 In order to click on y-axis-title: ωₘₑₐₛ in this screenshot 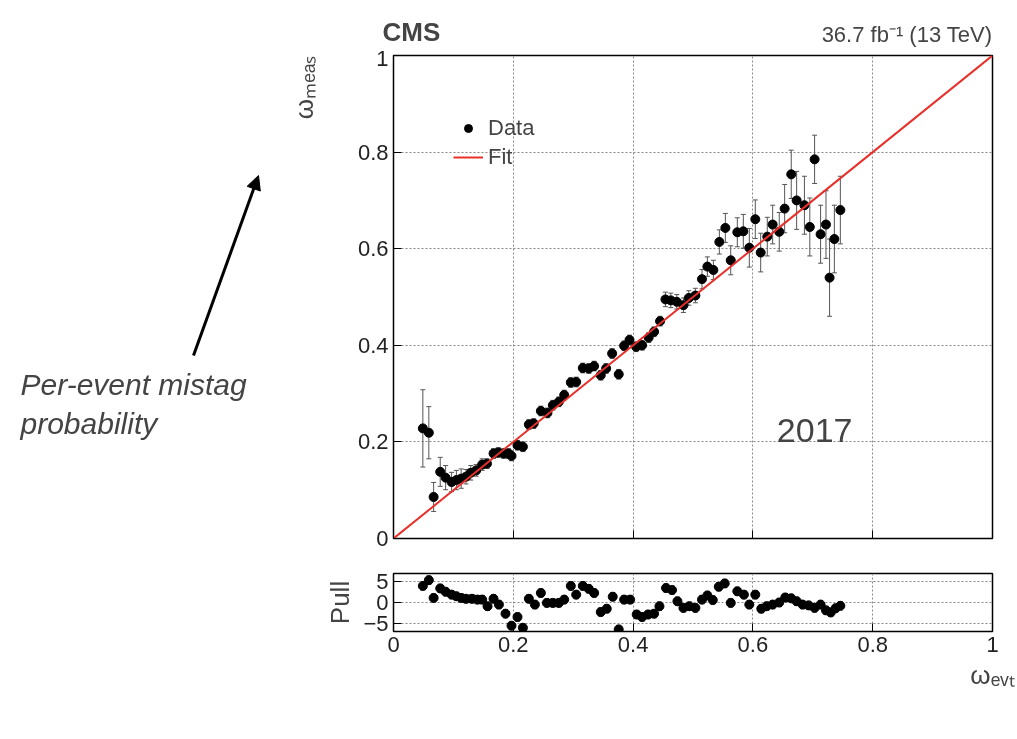, I will do `click(303, 87)`.